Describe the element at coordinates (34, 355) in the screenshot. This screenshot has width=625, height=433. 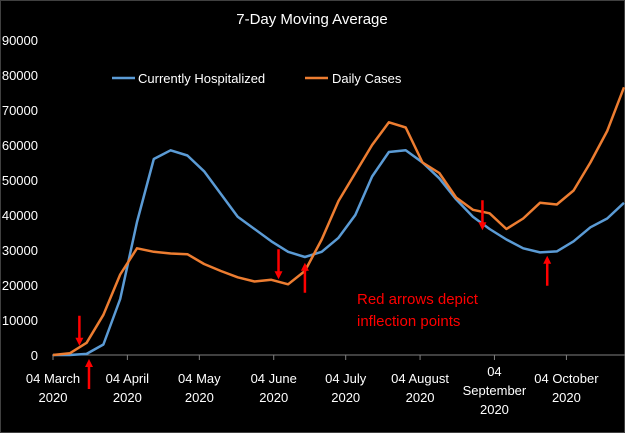
I see `y-tick-label: 0` at that location.